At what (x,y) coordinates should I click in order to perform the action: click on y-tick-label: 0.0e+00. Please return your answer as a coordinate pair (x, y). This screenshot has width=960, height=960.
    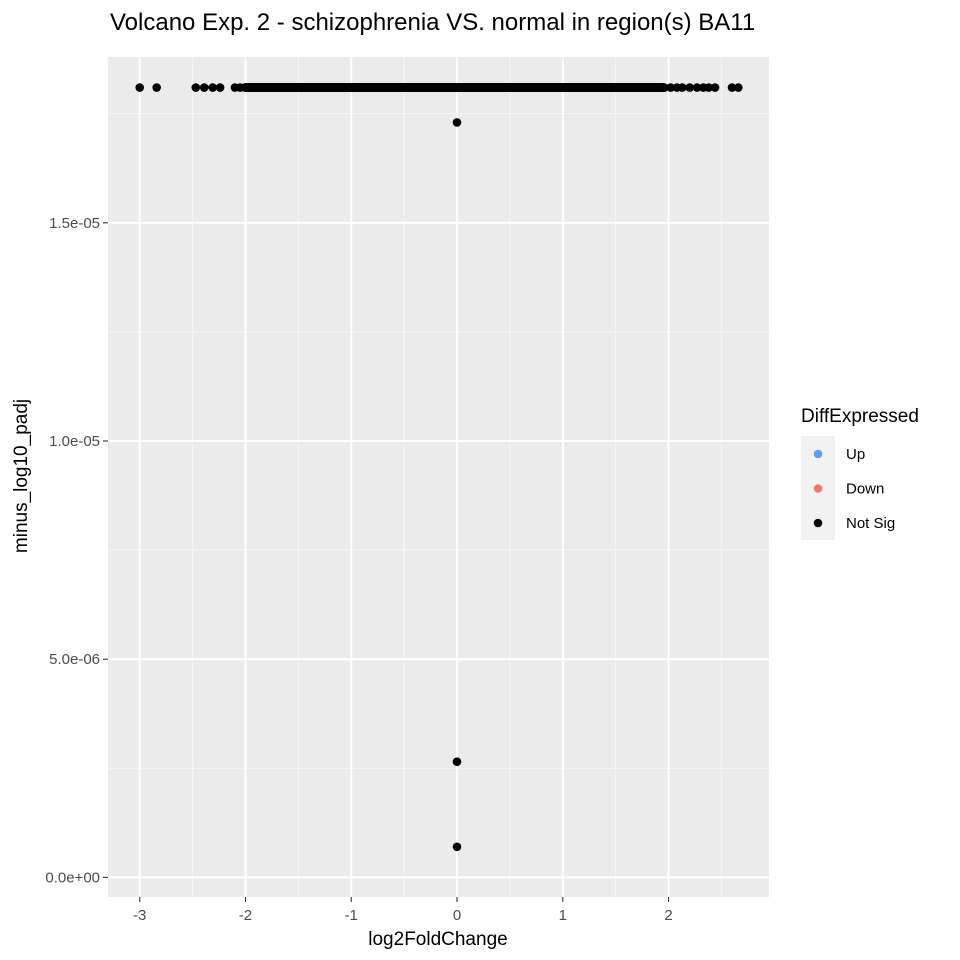
    Looking at the image, I should click on (72, 877).